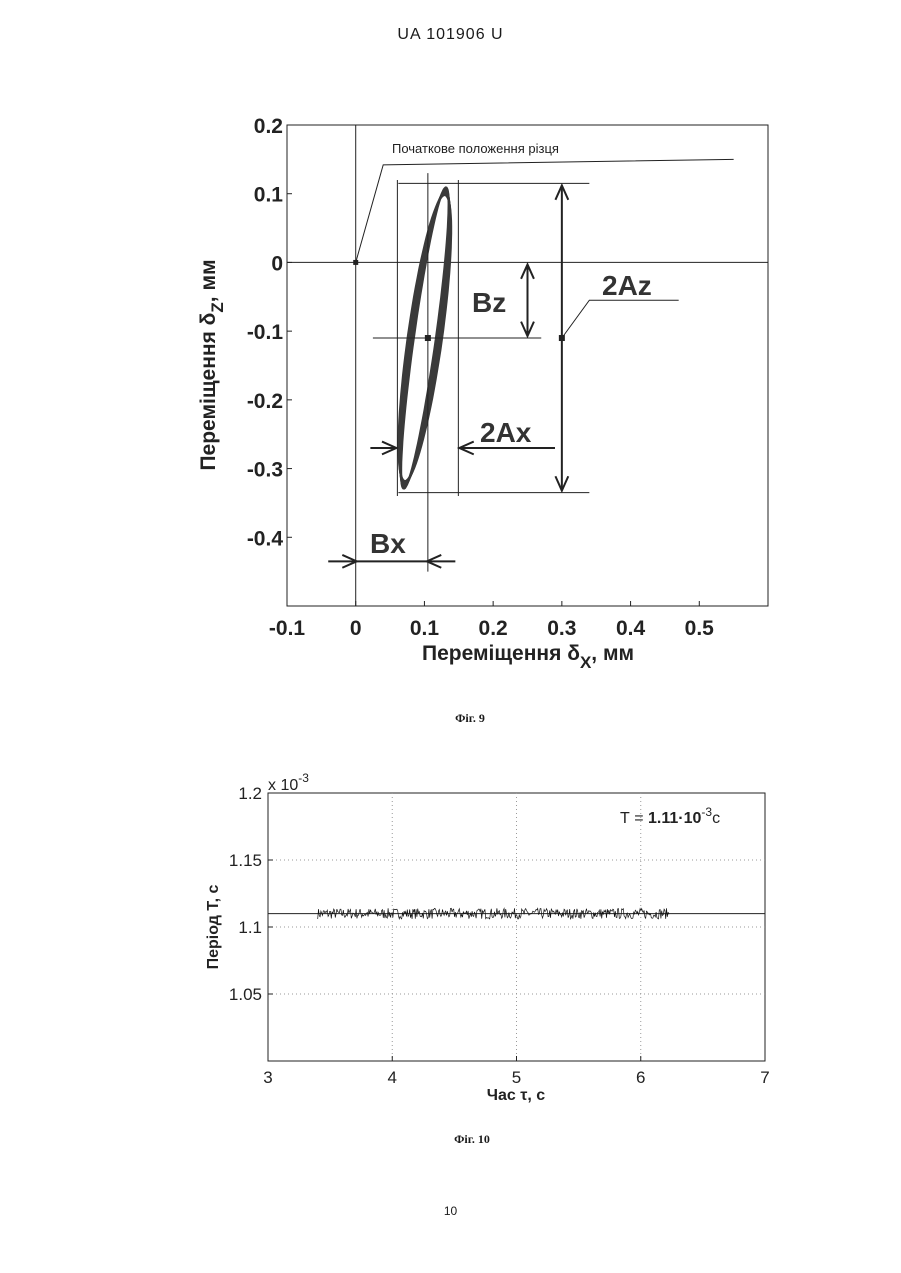 The width and height of the screenshot is (901, 1273). Describe the element at coordinates (250, 793) in the screenshot. I see `fig10-ytick-label: 1.2` at that location.